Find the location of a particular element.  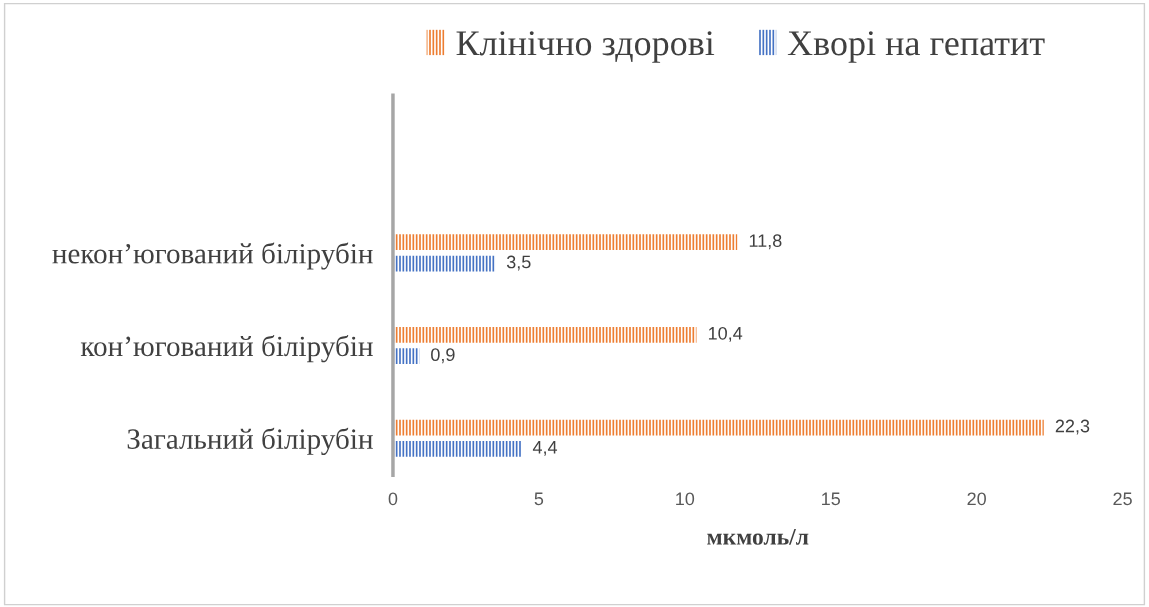

data-label: 3,5 is located at coordinates (518, 263).